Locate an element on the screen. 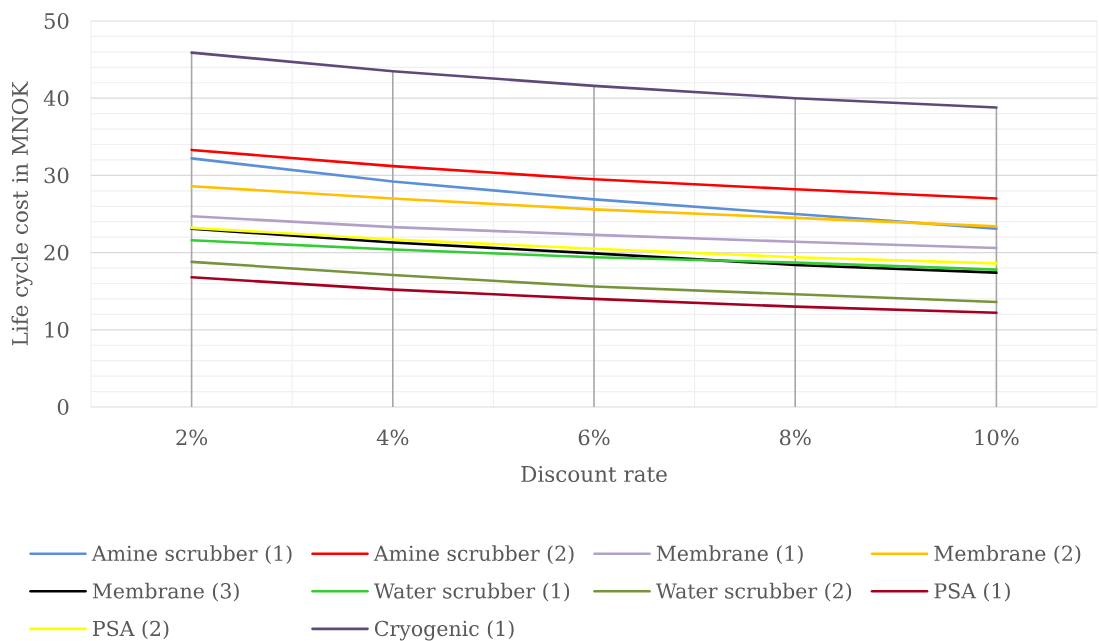 The height and width of the screenshot is (641, 1099). legend-label: Amine scrubber (1) is located at coordinates (191, 554).